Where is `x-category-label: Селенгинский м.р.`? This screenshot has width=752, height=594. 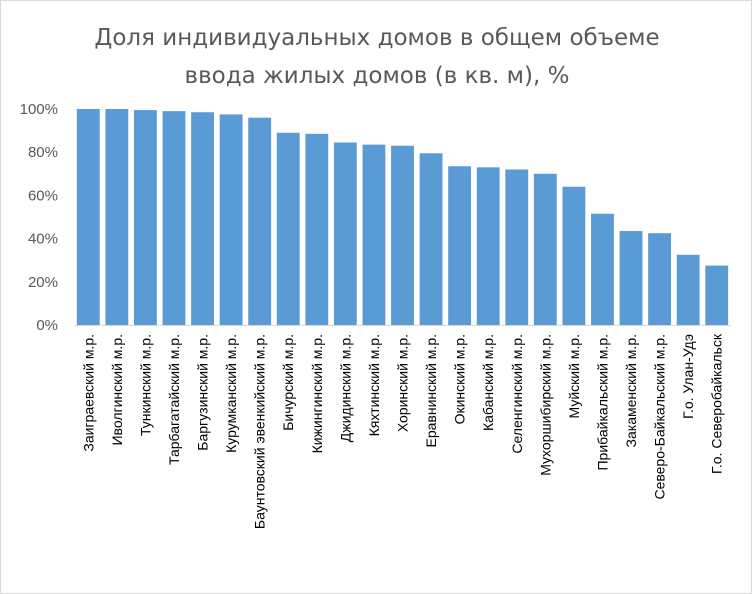
x-category-label: Селенгинский м.р. is located at coordinates (517, 394).